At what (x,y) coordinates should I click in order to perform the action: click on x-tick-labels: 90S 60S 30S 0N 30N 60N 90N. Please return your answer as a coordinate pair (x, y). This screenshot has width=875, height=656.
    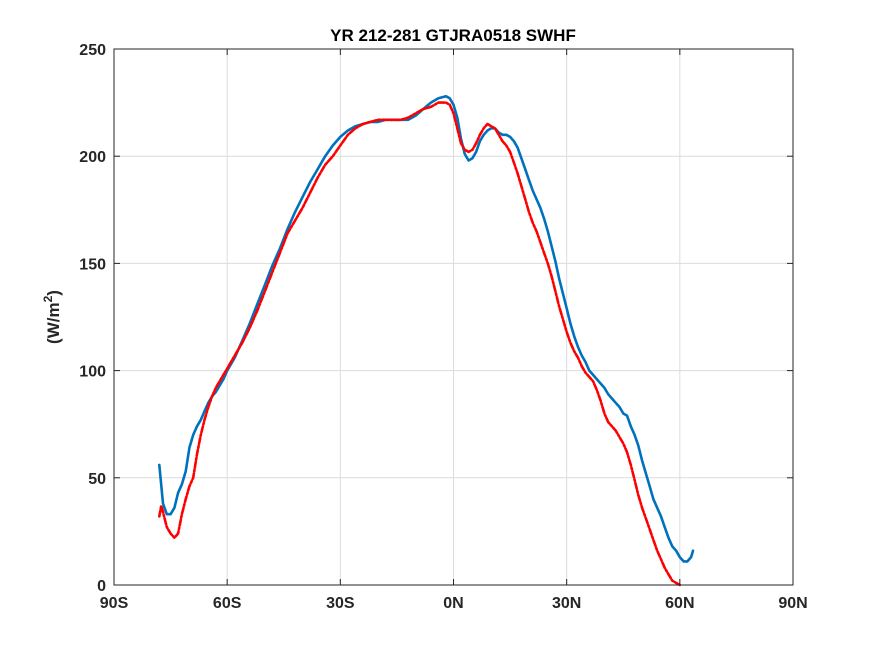
    Looking at the image, I should click on (454, 603).